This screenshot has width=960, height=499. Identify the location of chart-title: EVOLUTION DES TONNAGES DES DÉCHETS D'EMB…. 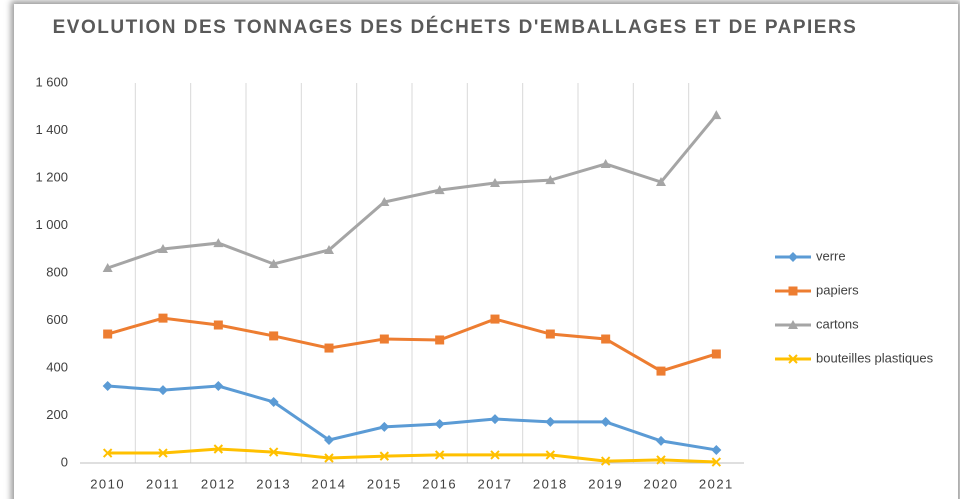
(455, 27).